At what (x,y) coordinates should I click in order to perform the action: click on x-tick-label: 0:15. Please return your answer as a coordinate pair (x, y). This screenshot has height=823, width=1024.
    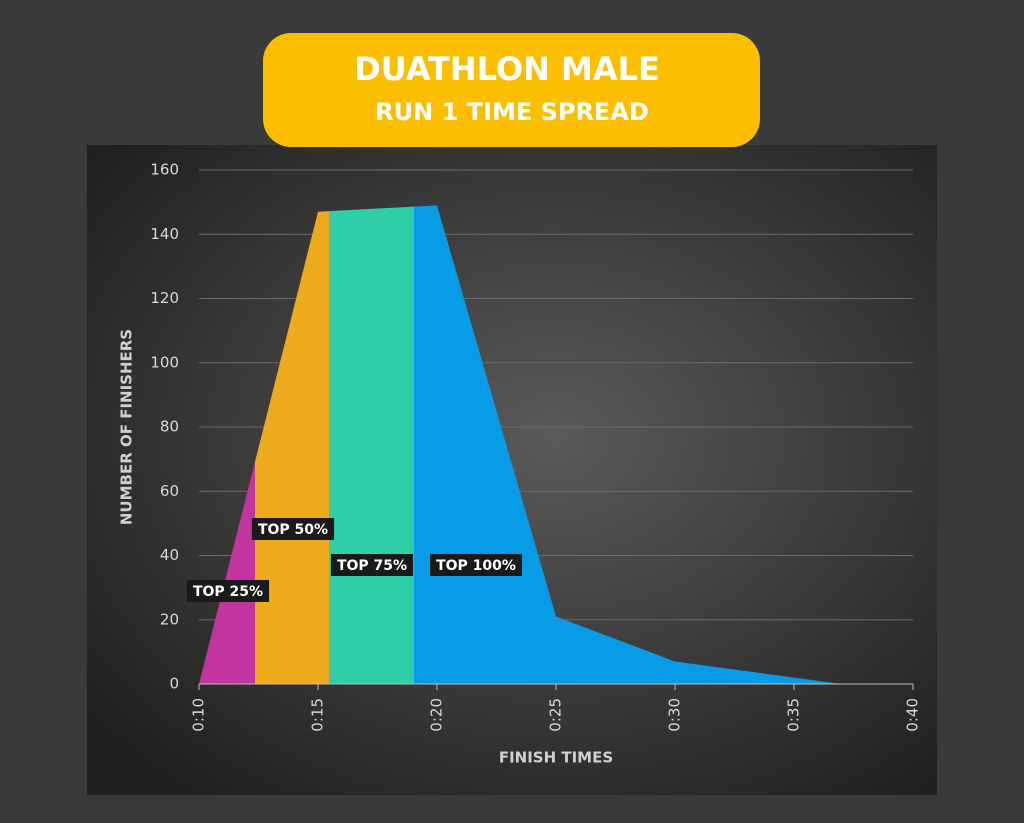
    Looking at the image, I should click on (318, 715).